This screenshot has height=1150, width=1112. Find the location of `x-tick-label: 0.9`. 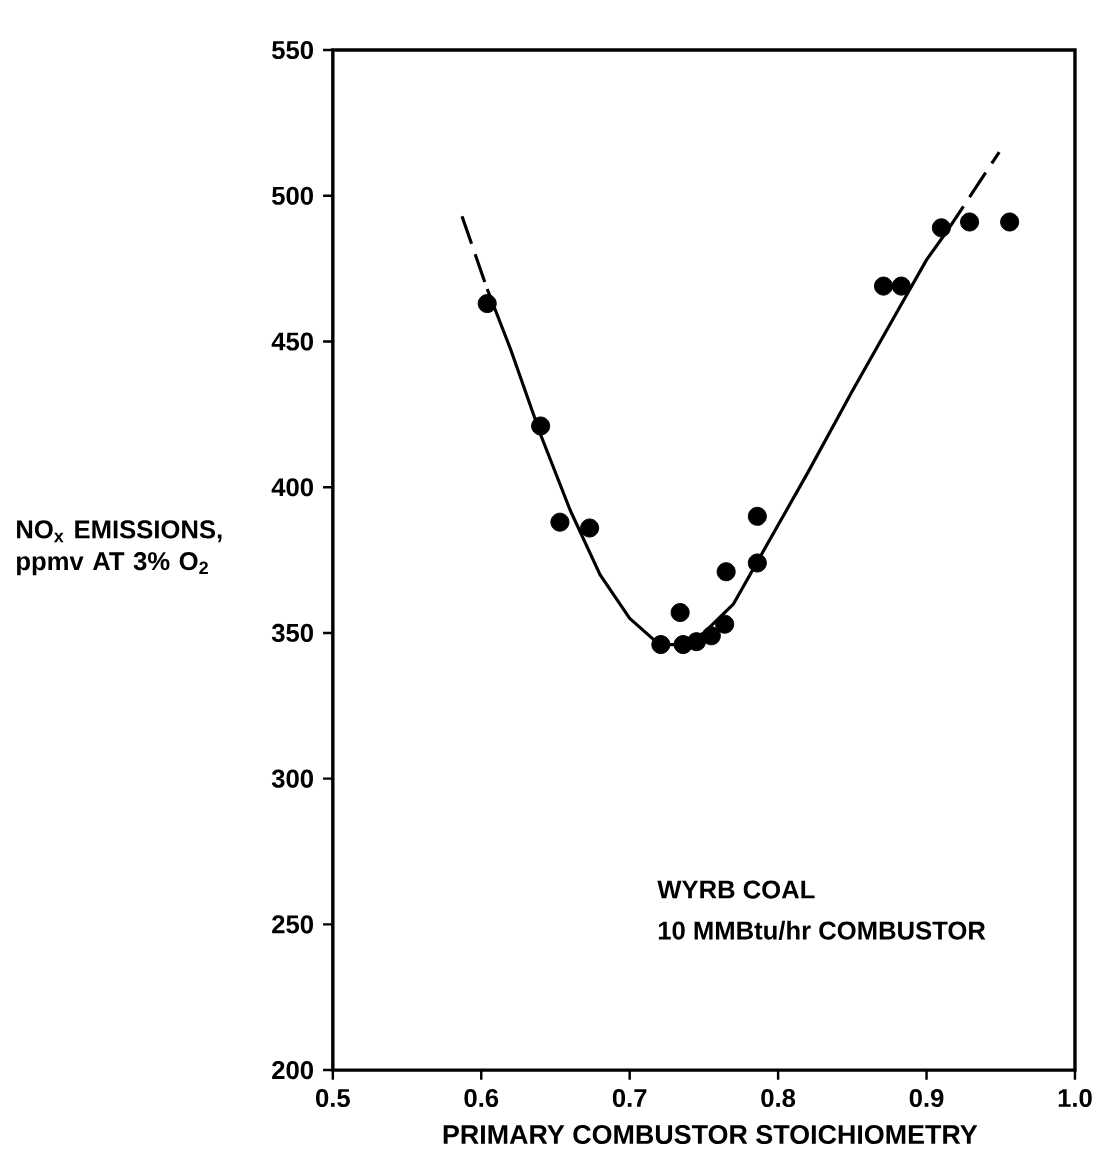

x-tick-label: 0.9 is located at coordinates (926, 1098).